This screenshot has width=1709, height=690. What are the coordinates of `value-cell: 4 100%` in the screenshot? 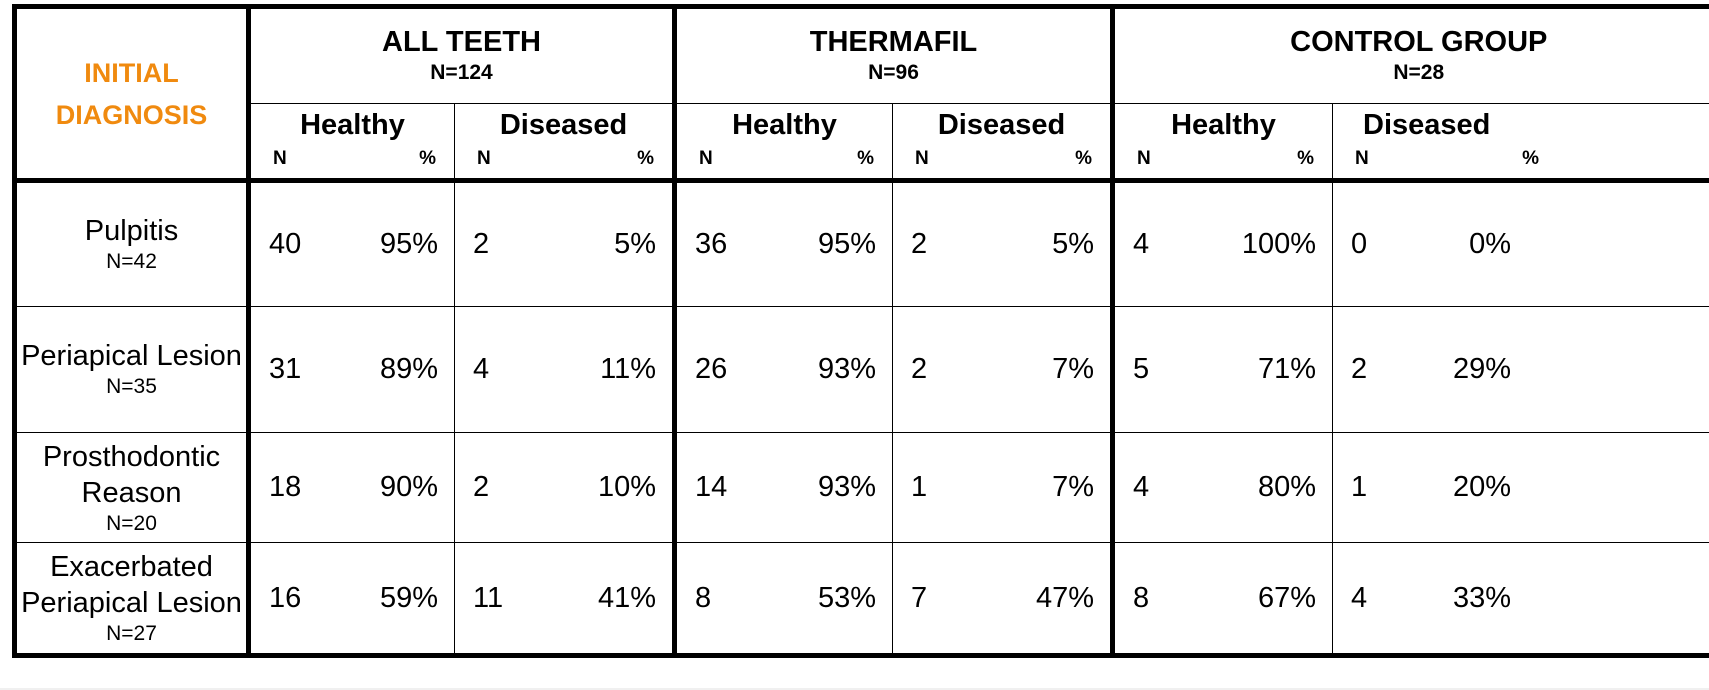 It's located at (1222, 243).